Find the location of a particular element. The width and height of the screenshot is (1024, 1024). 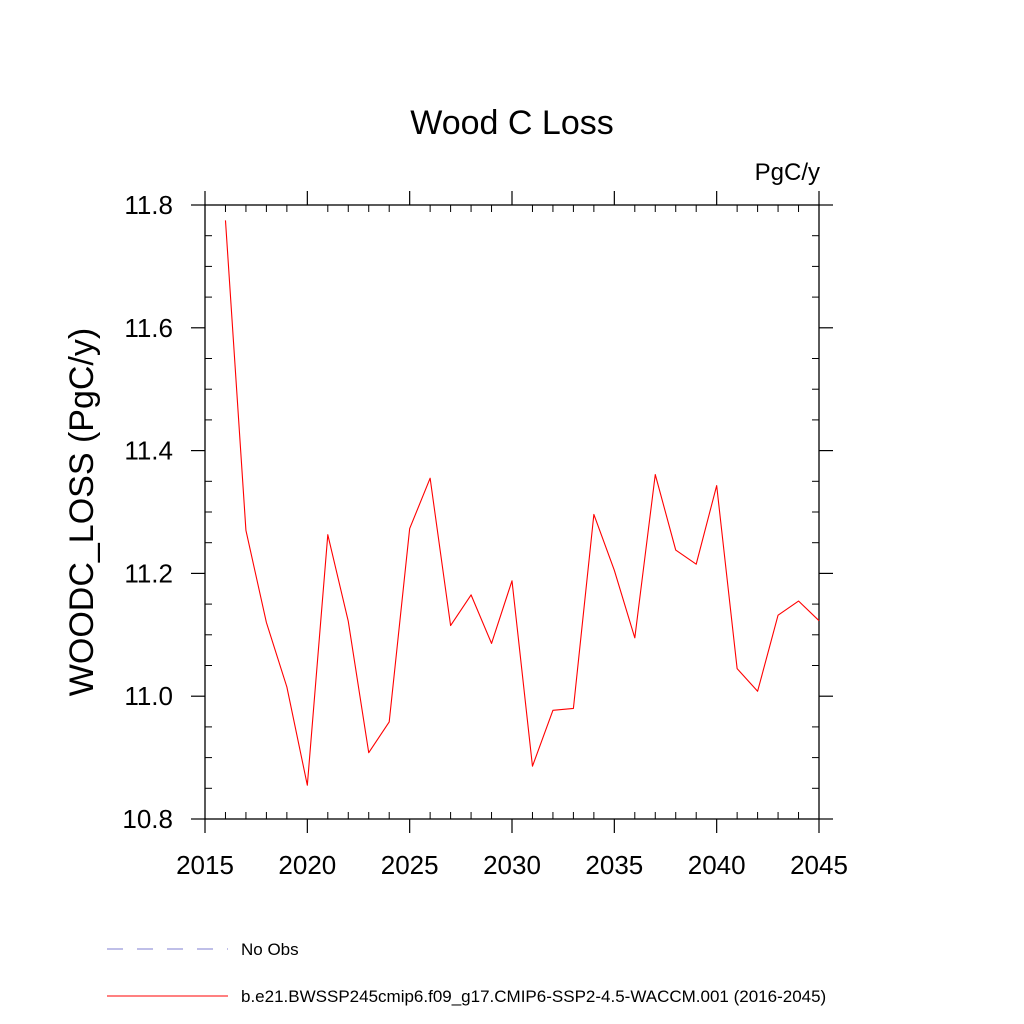

y-tick-label: 10.8 is located at coordinates (147, 819).